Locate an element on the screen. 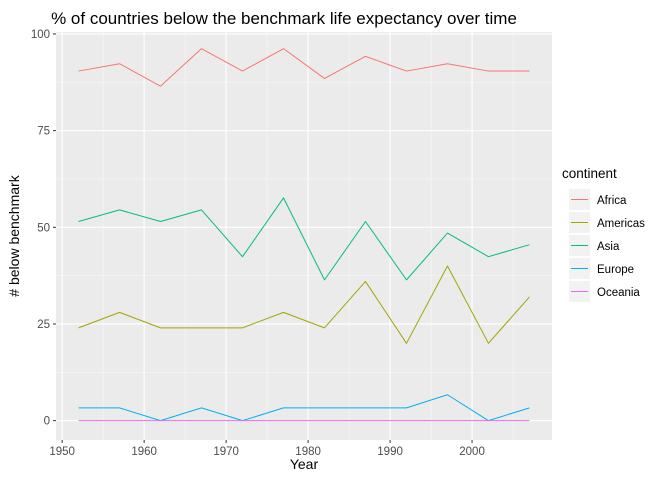  x-tick-label: 1950 is located at coordinates (62, 452).